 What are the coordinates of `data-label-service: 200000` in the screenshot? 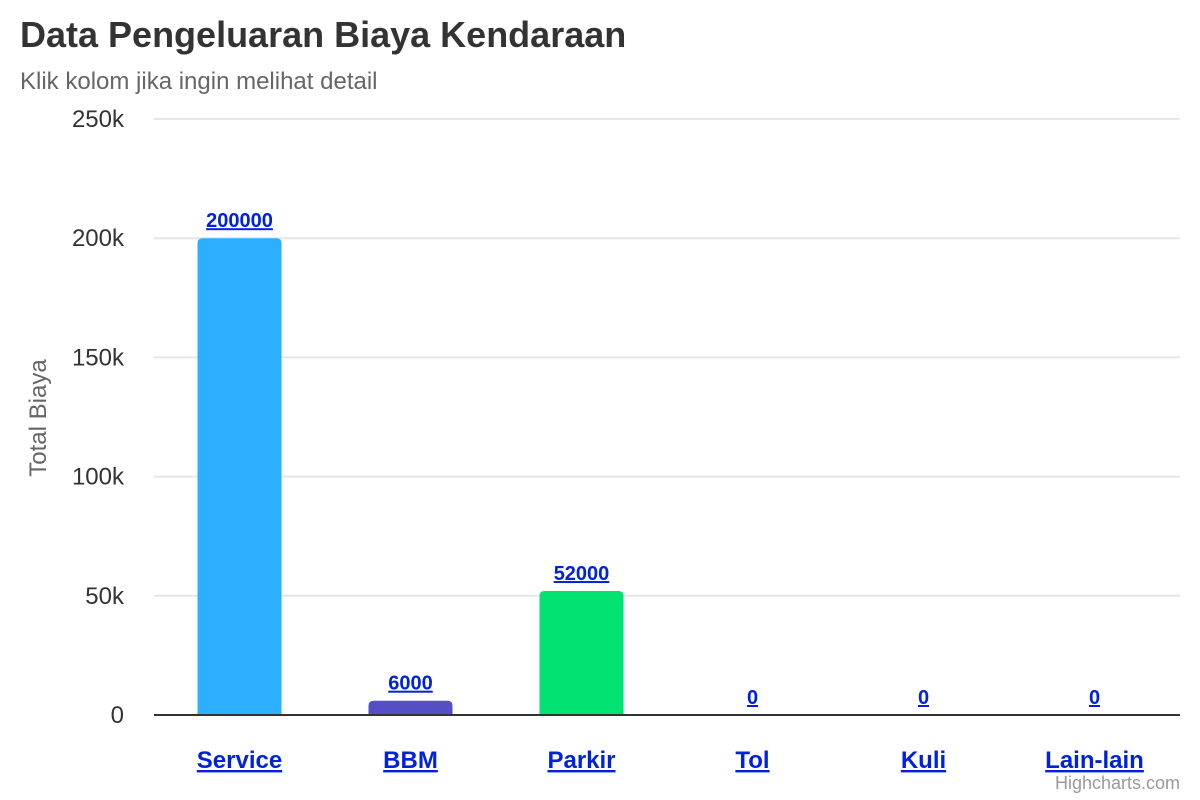 It's located at (239, 221).